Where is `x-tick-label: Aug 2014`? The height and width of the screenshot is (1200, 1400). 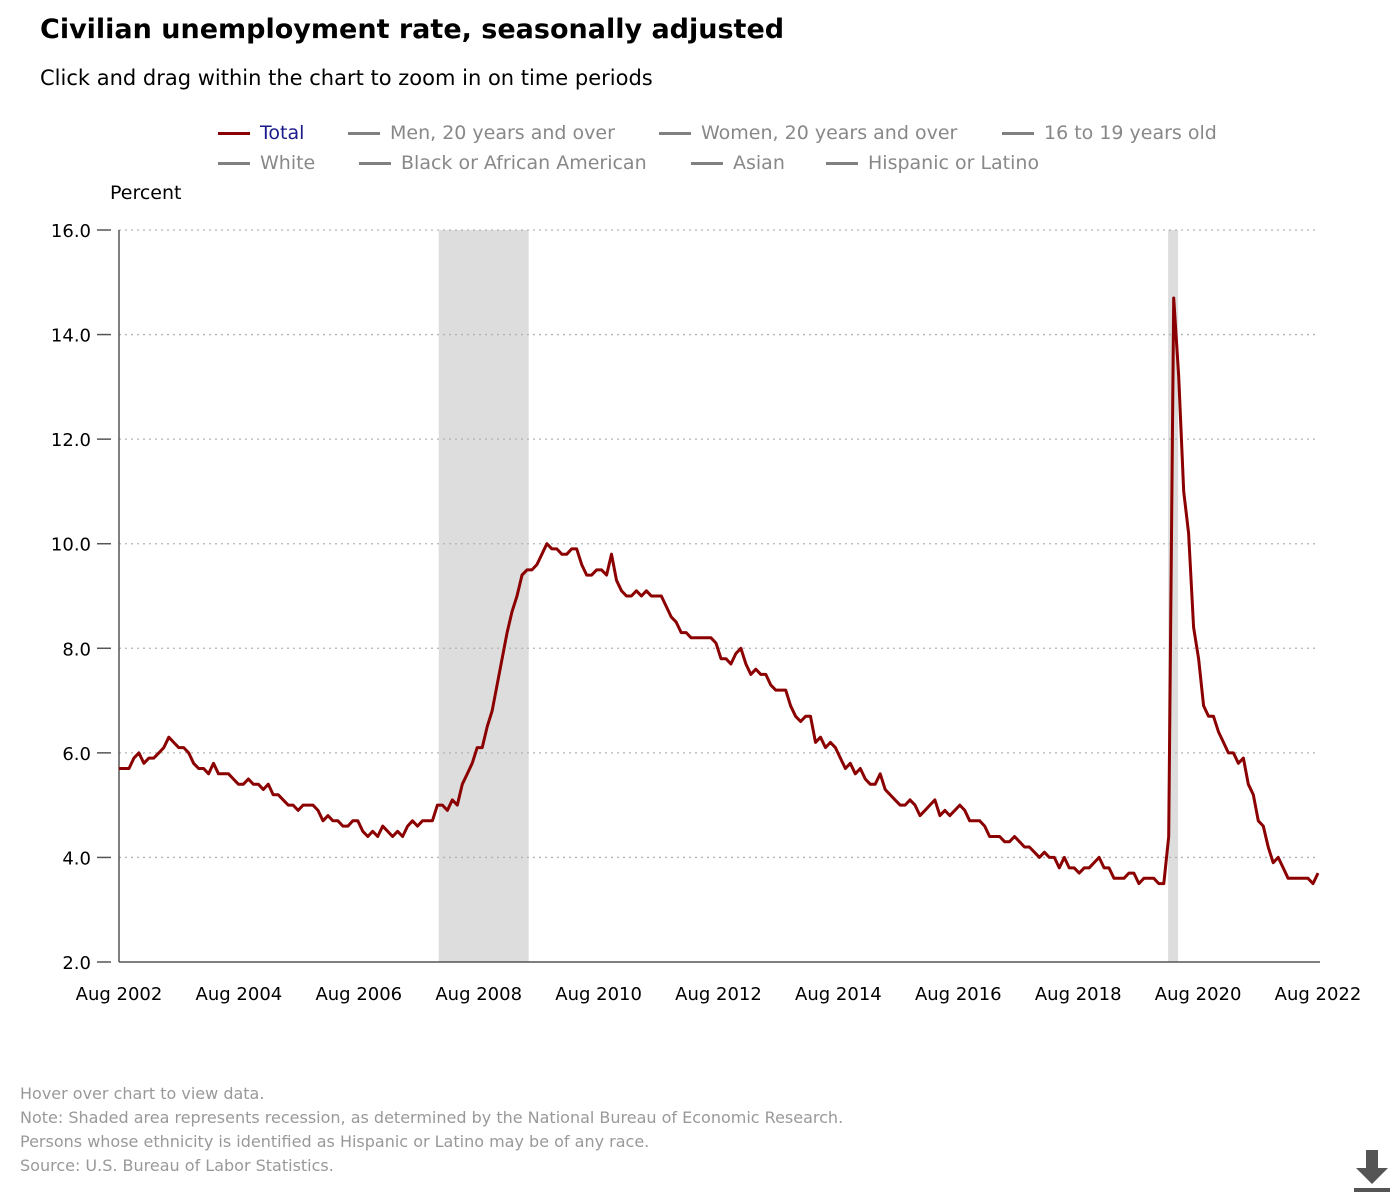 x-tick-label: Aug 2014 is located at coordinates (838, 994).